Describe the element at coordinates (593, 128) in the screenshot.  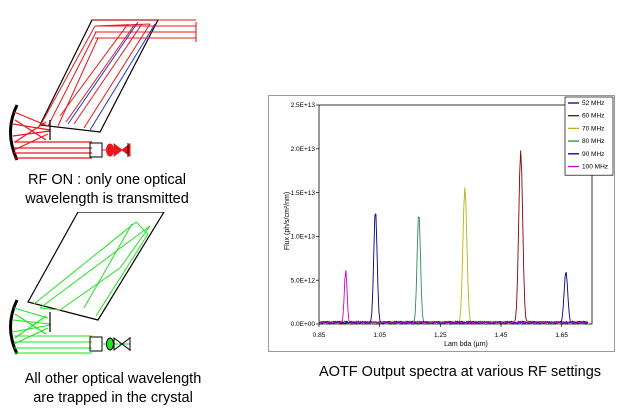
I see `legend-label: 70 MHz` at that location.